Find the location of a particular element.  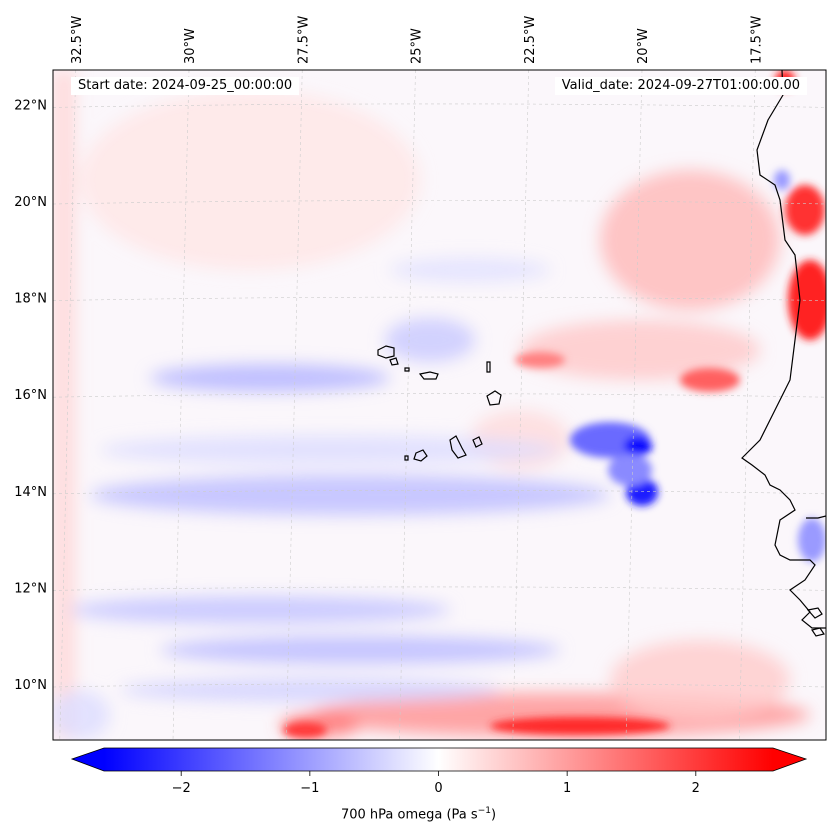

omega-middle-band is located at coordinates (330, 450).